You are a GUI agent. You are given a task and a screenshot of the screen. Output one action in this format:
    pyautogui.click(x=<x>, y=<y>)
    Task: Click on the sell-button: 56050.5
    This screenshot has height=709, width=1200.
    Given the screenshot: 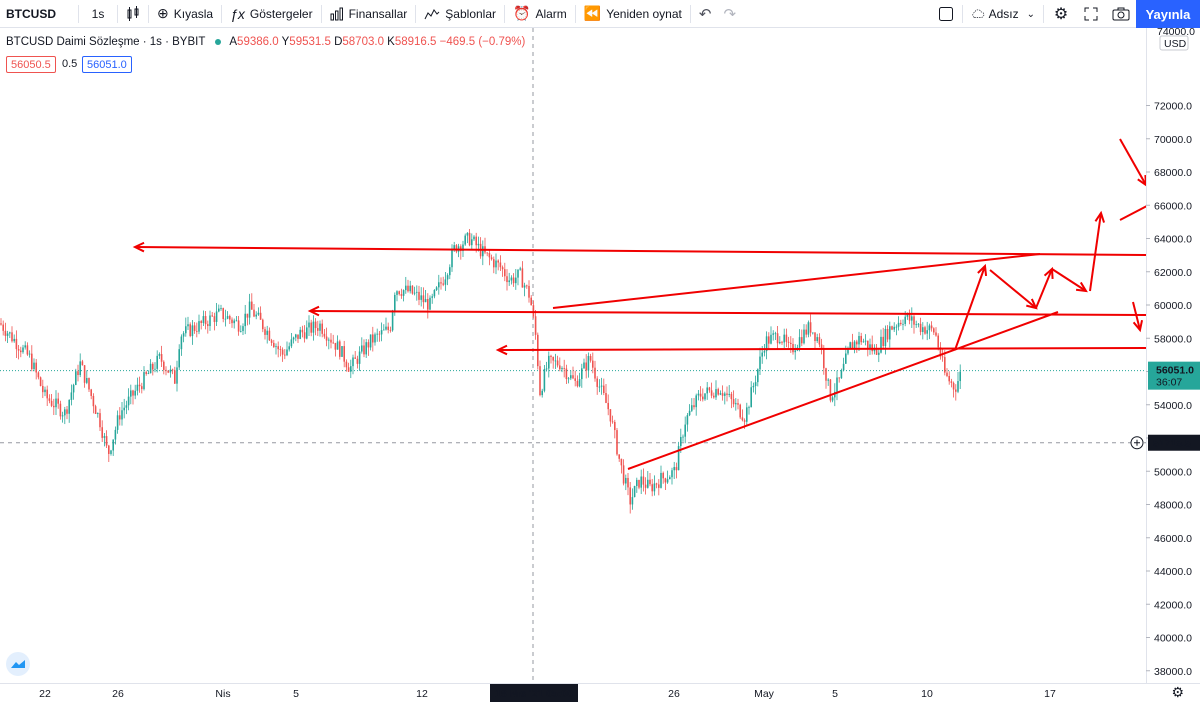 What is the action you would take?
    pyautogui.click(x=31, y=64)
    